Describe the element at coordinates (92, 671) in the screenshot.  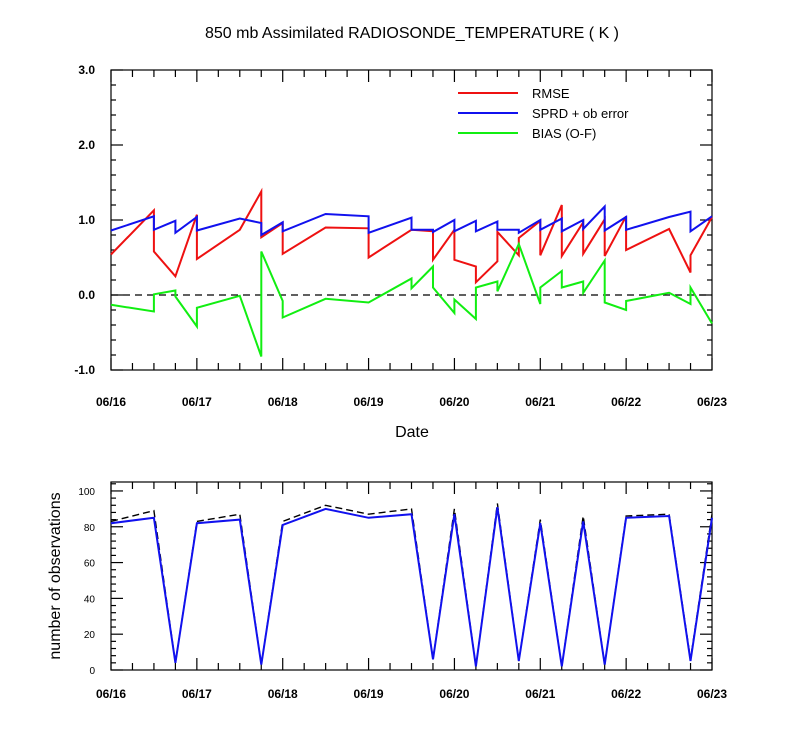
I see `bot-y-tick-label: 0` at that location.